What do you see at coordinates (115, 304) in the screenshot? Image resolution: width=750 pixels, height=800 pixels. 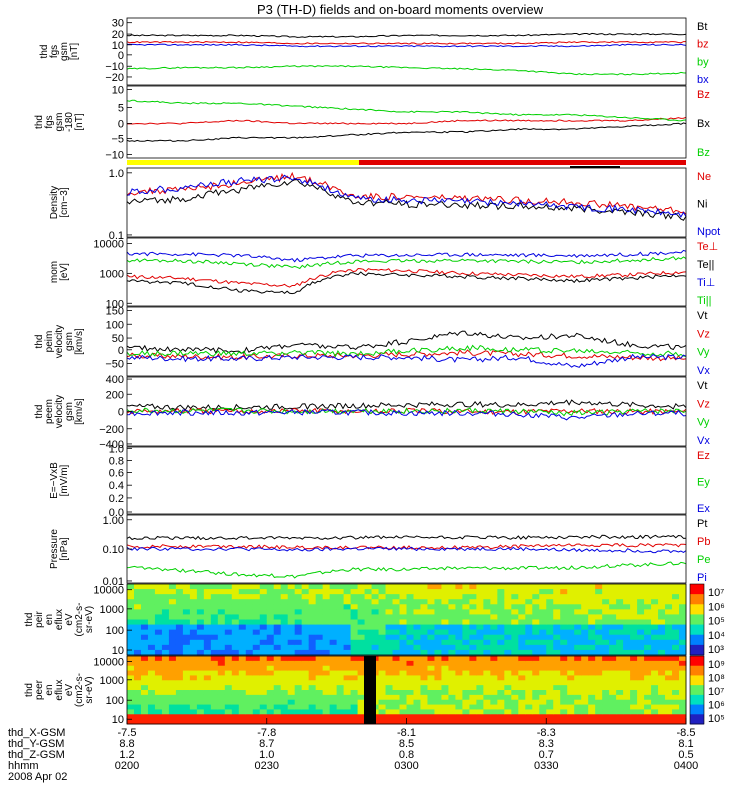 I see `y-tick-label: 100` at bounding box center [115, 304].